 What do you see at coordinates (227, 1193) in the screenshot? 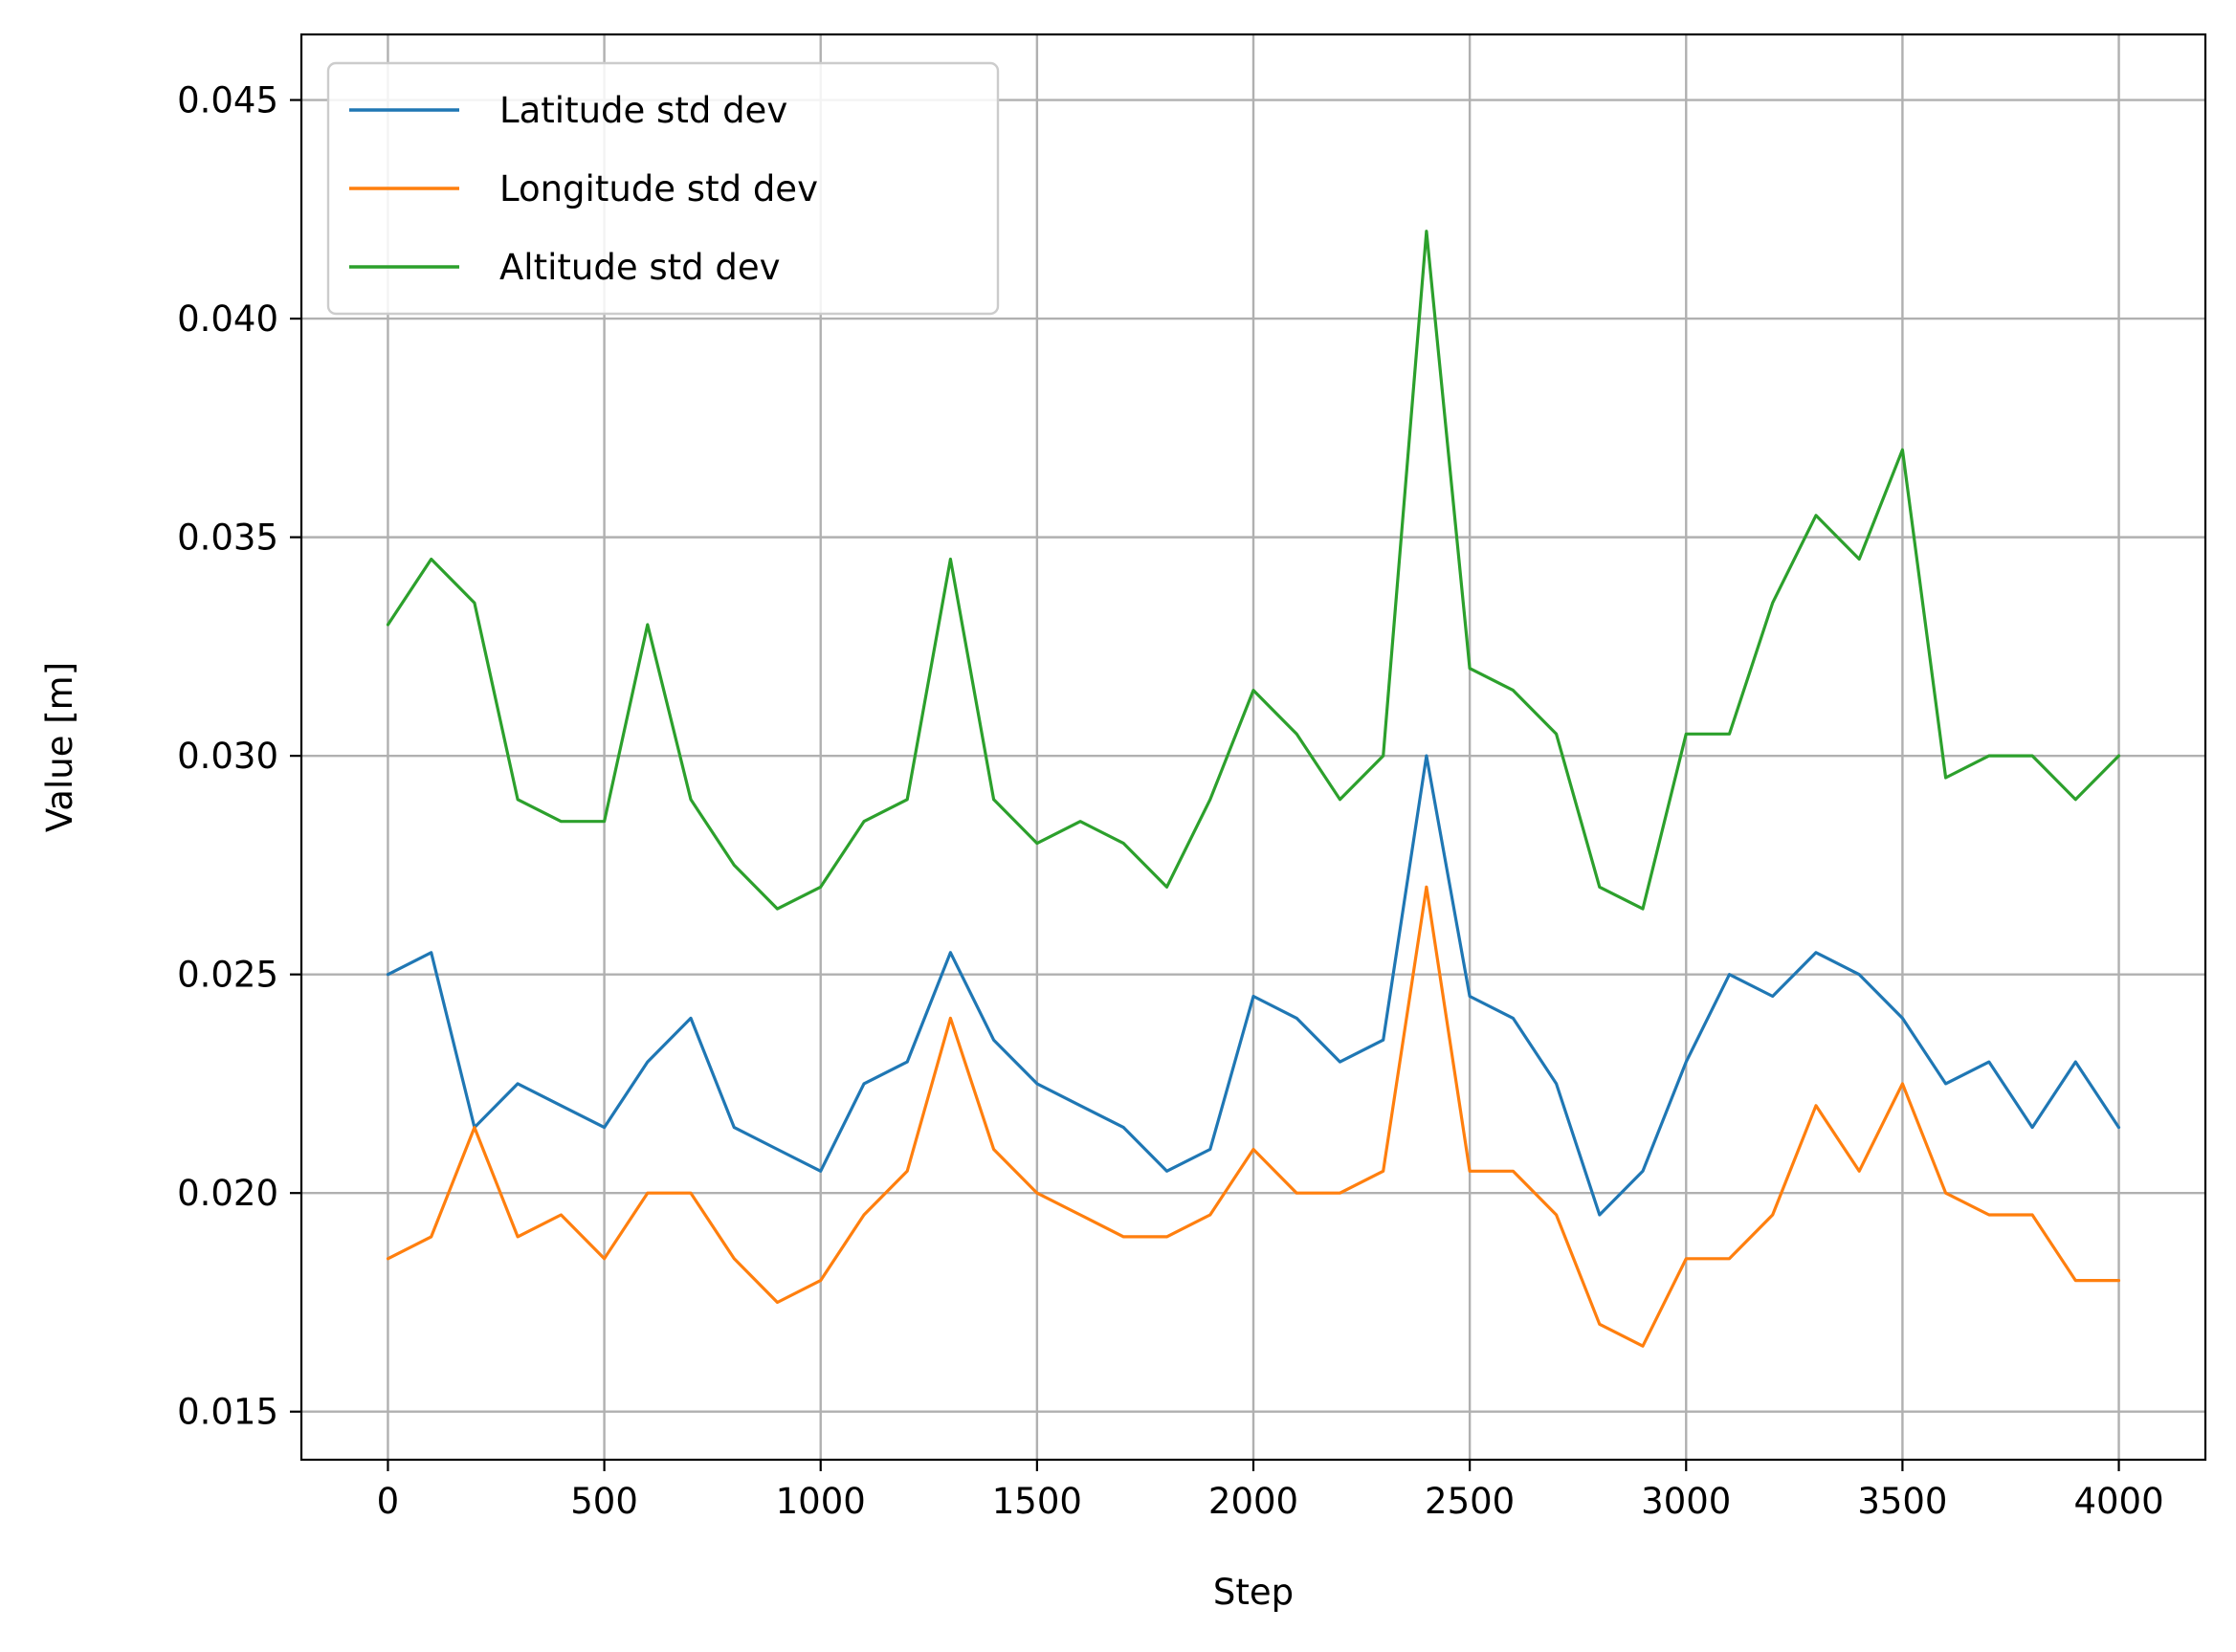
I see `y-tick-label: 0.020` at bounding box center [227, 1193].